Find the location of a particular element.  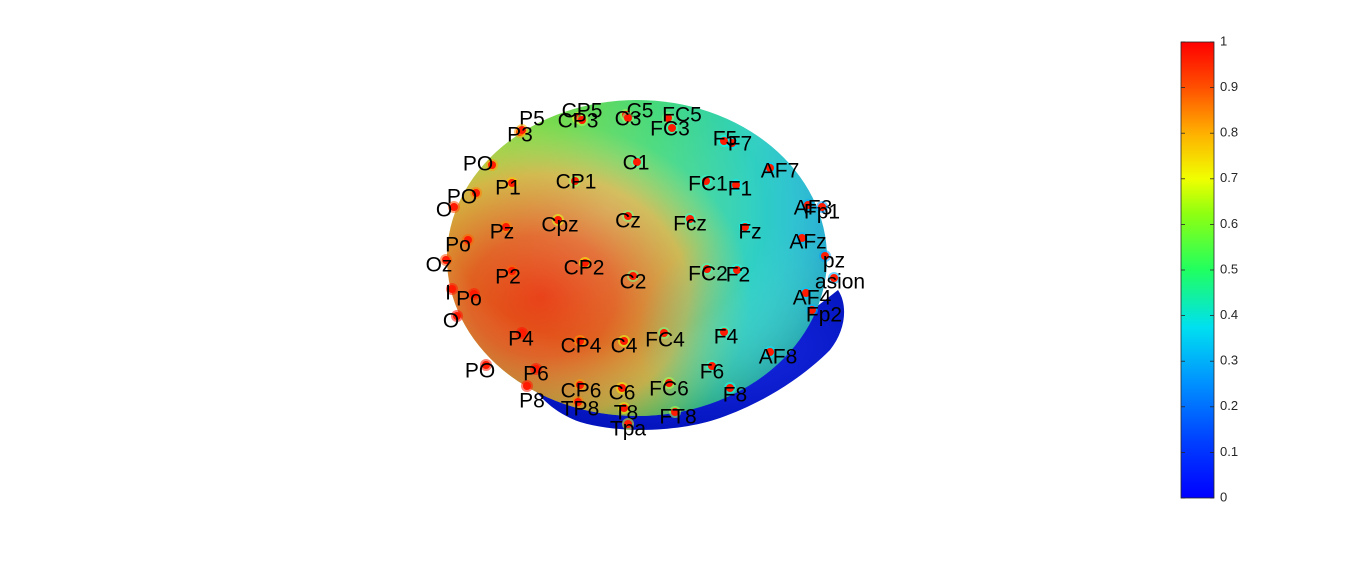

electrode-label: Cpz is located at coordinates (559, 225).